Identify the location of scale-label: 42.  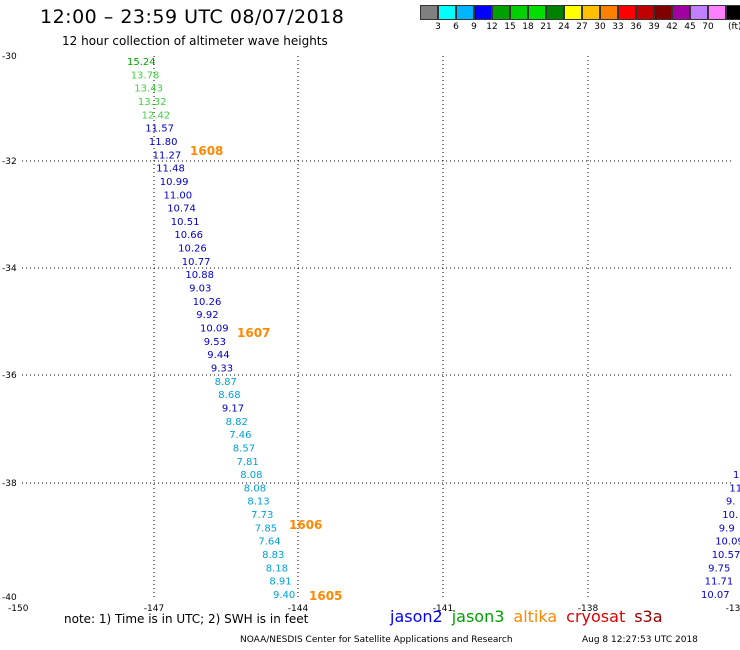
(672, 27).